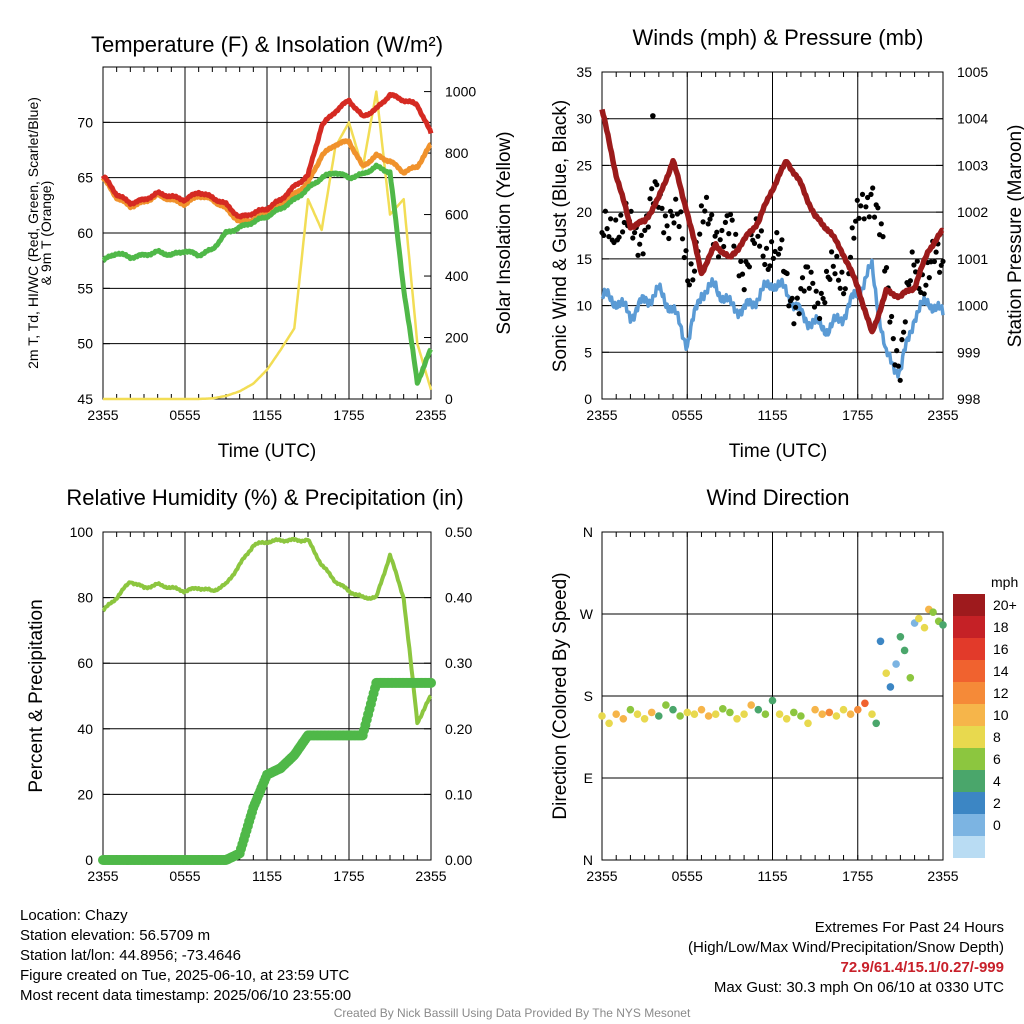 The height and width of the screenshot is (1024, 1024). I want to click on y-tick-label-right: 1005, so click(972, 72).